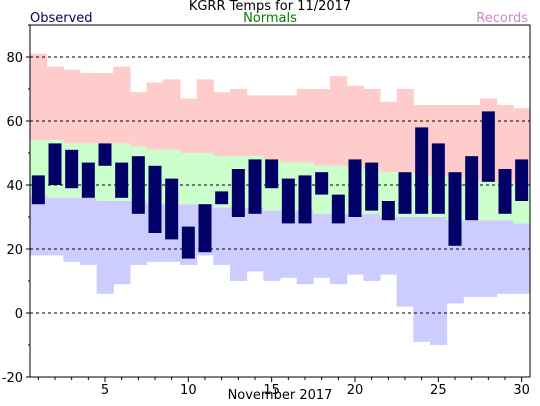 Image resolution: width=540 pixels, height=406 pixels. Describe the element at coordinates (105, 390) in the screenshot. I see `x-tick-label-5: 5` at that location.